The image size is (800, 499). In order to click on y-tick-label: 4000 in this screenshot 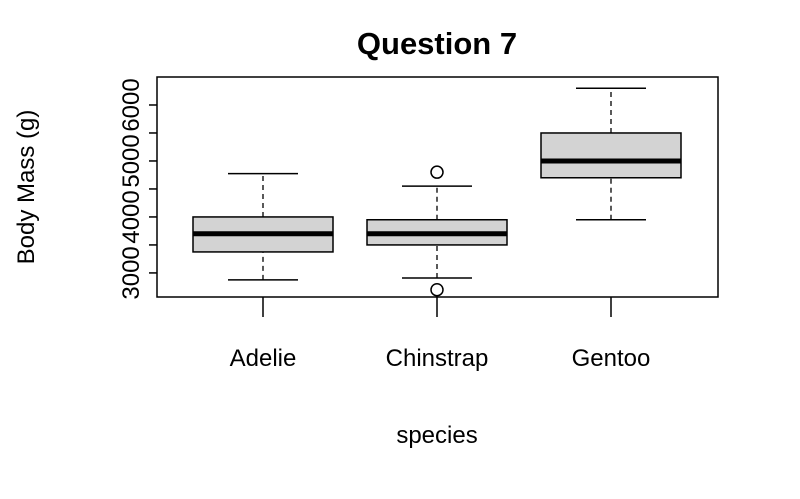, I will do `click(131, 216)`.